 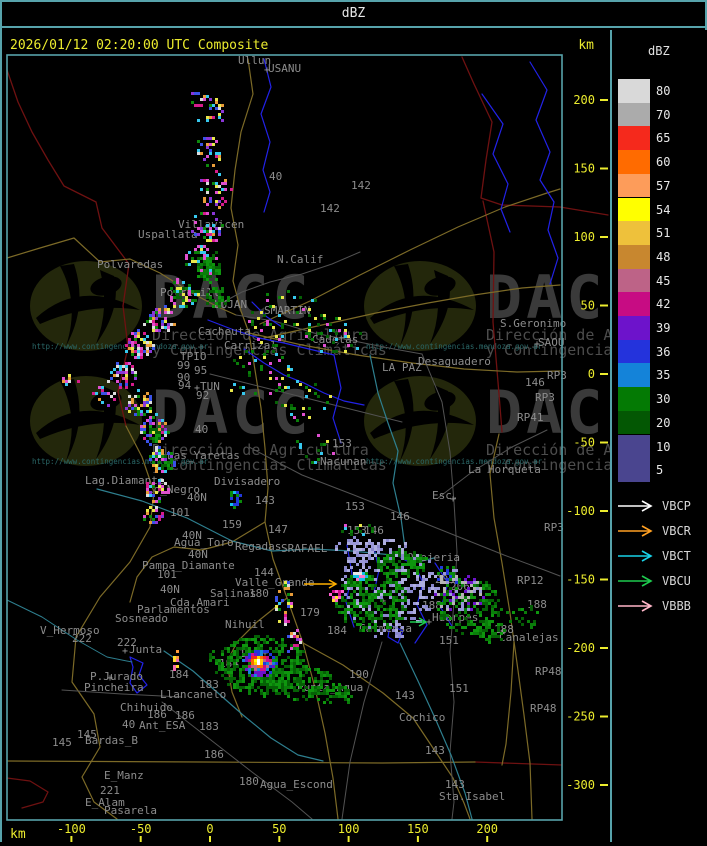 What do you see at coordinates (353, 13) in the screenshot?
I see `window-title: dBZ` at bounding box center [353, 13].